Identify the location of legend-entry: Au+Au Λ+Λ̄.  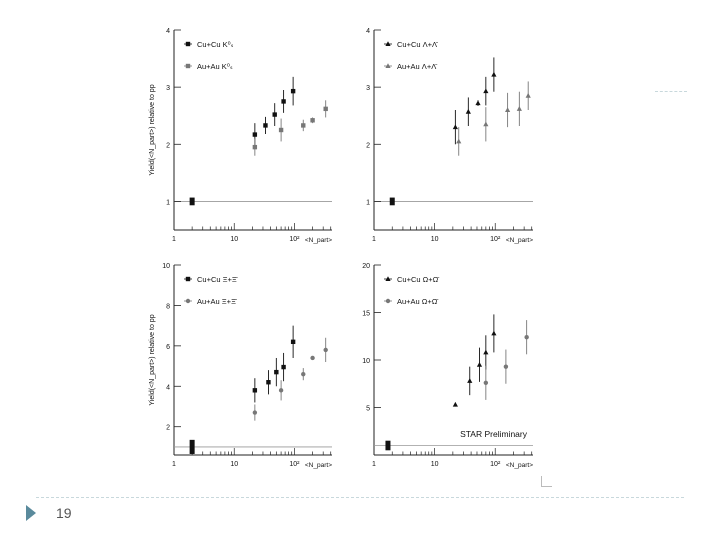
(417, 66).